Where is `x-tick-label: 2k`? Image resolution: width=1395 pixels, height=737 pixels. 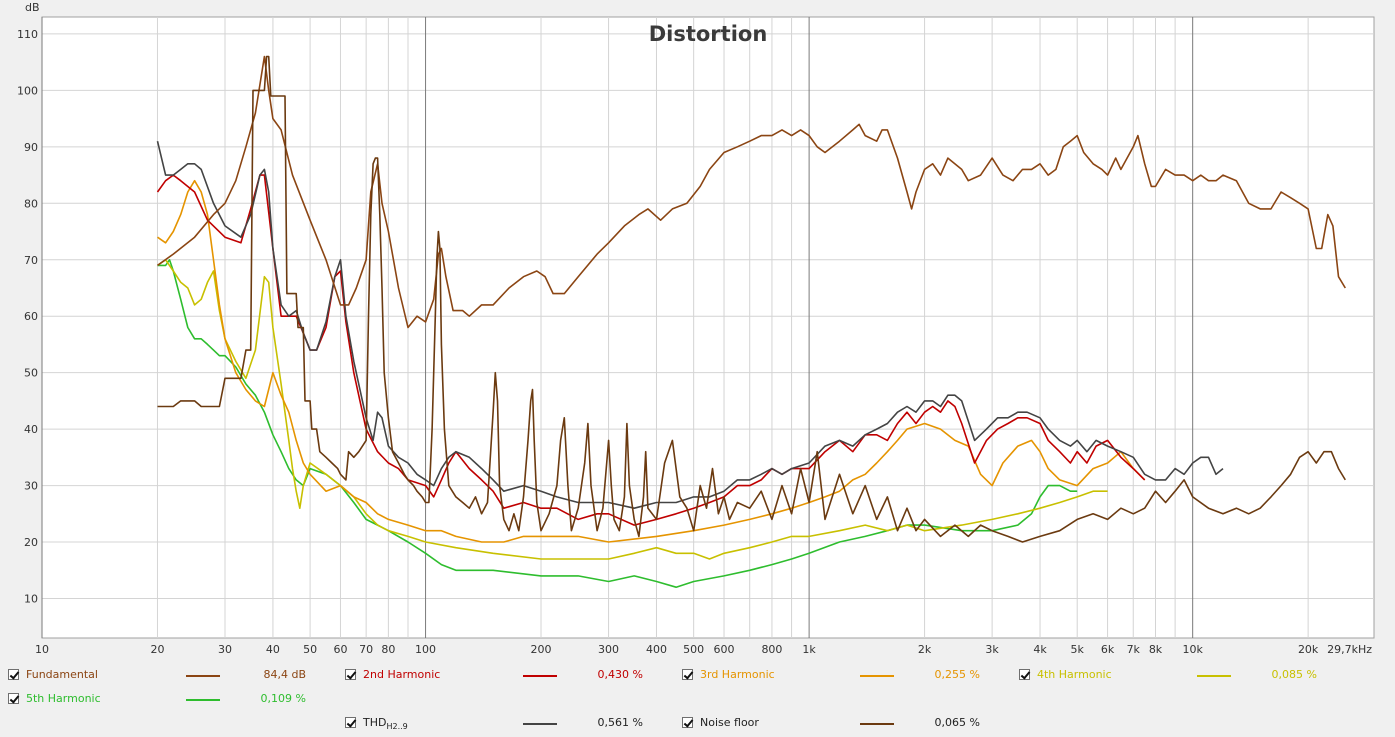
x-tick-label: 2k is located at coordinates (925, 649).